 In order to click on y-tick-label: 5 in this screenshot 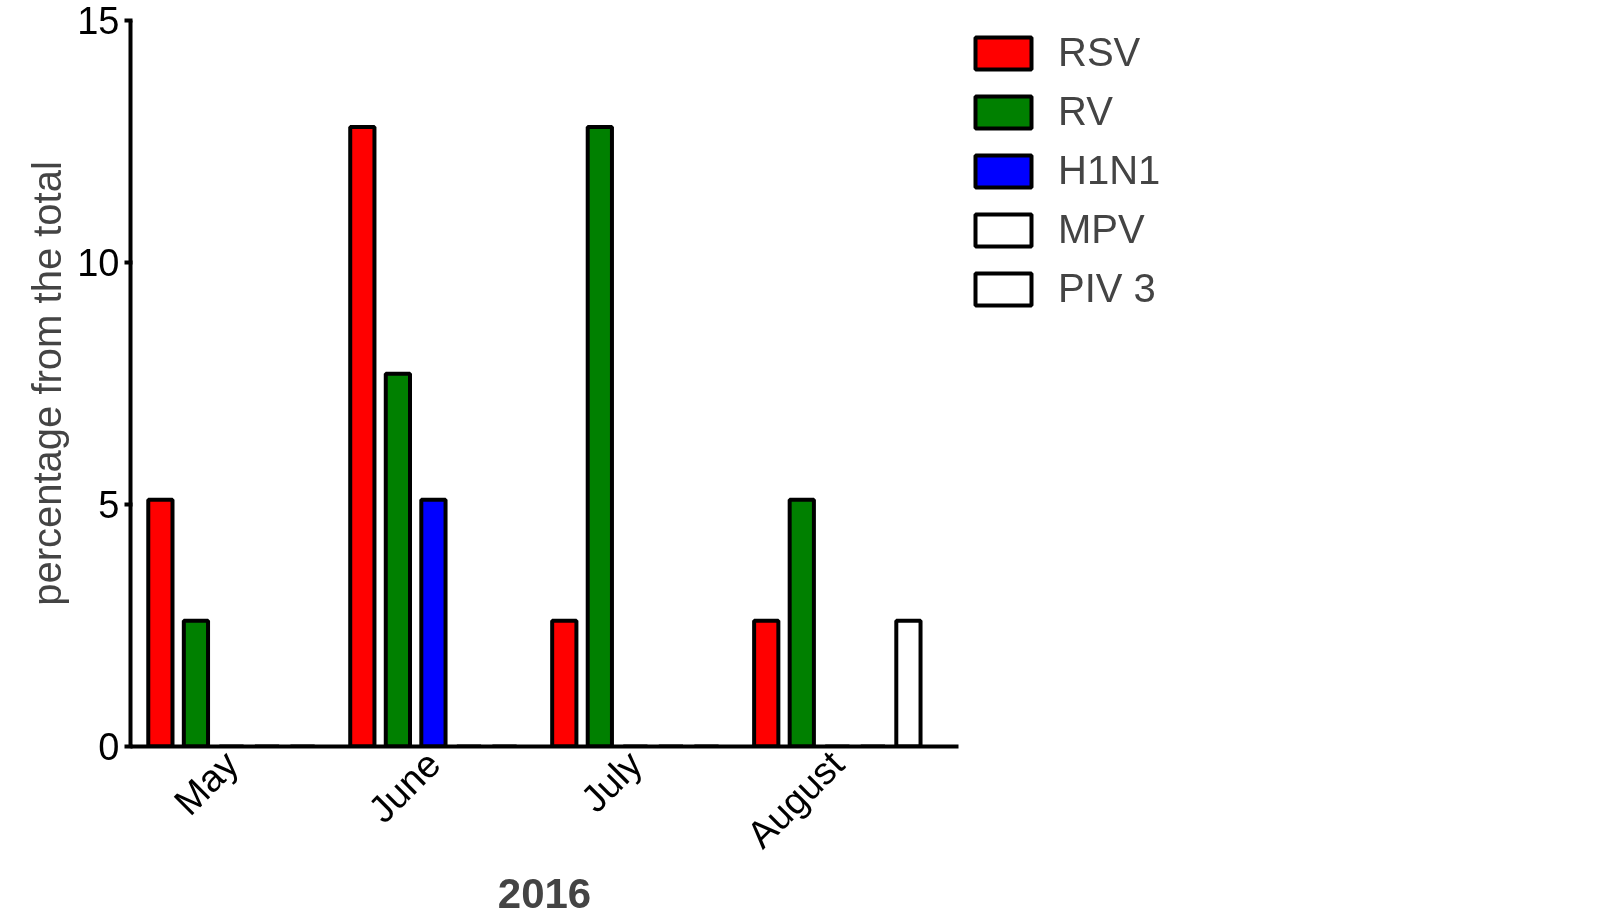, I will do `click(109, 505)`.